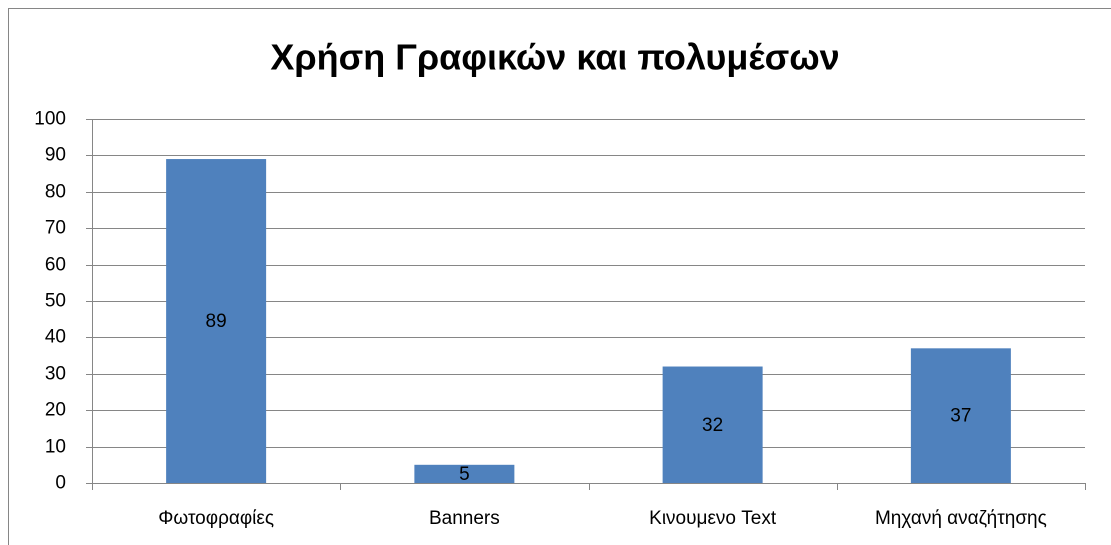 This screenshot has width=1111, height=545. I want to click on y-tick-label: 40, so click(55, 337).